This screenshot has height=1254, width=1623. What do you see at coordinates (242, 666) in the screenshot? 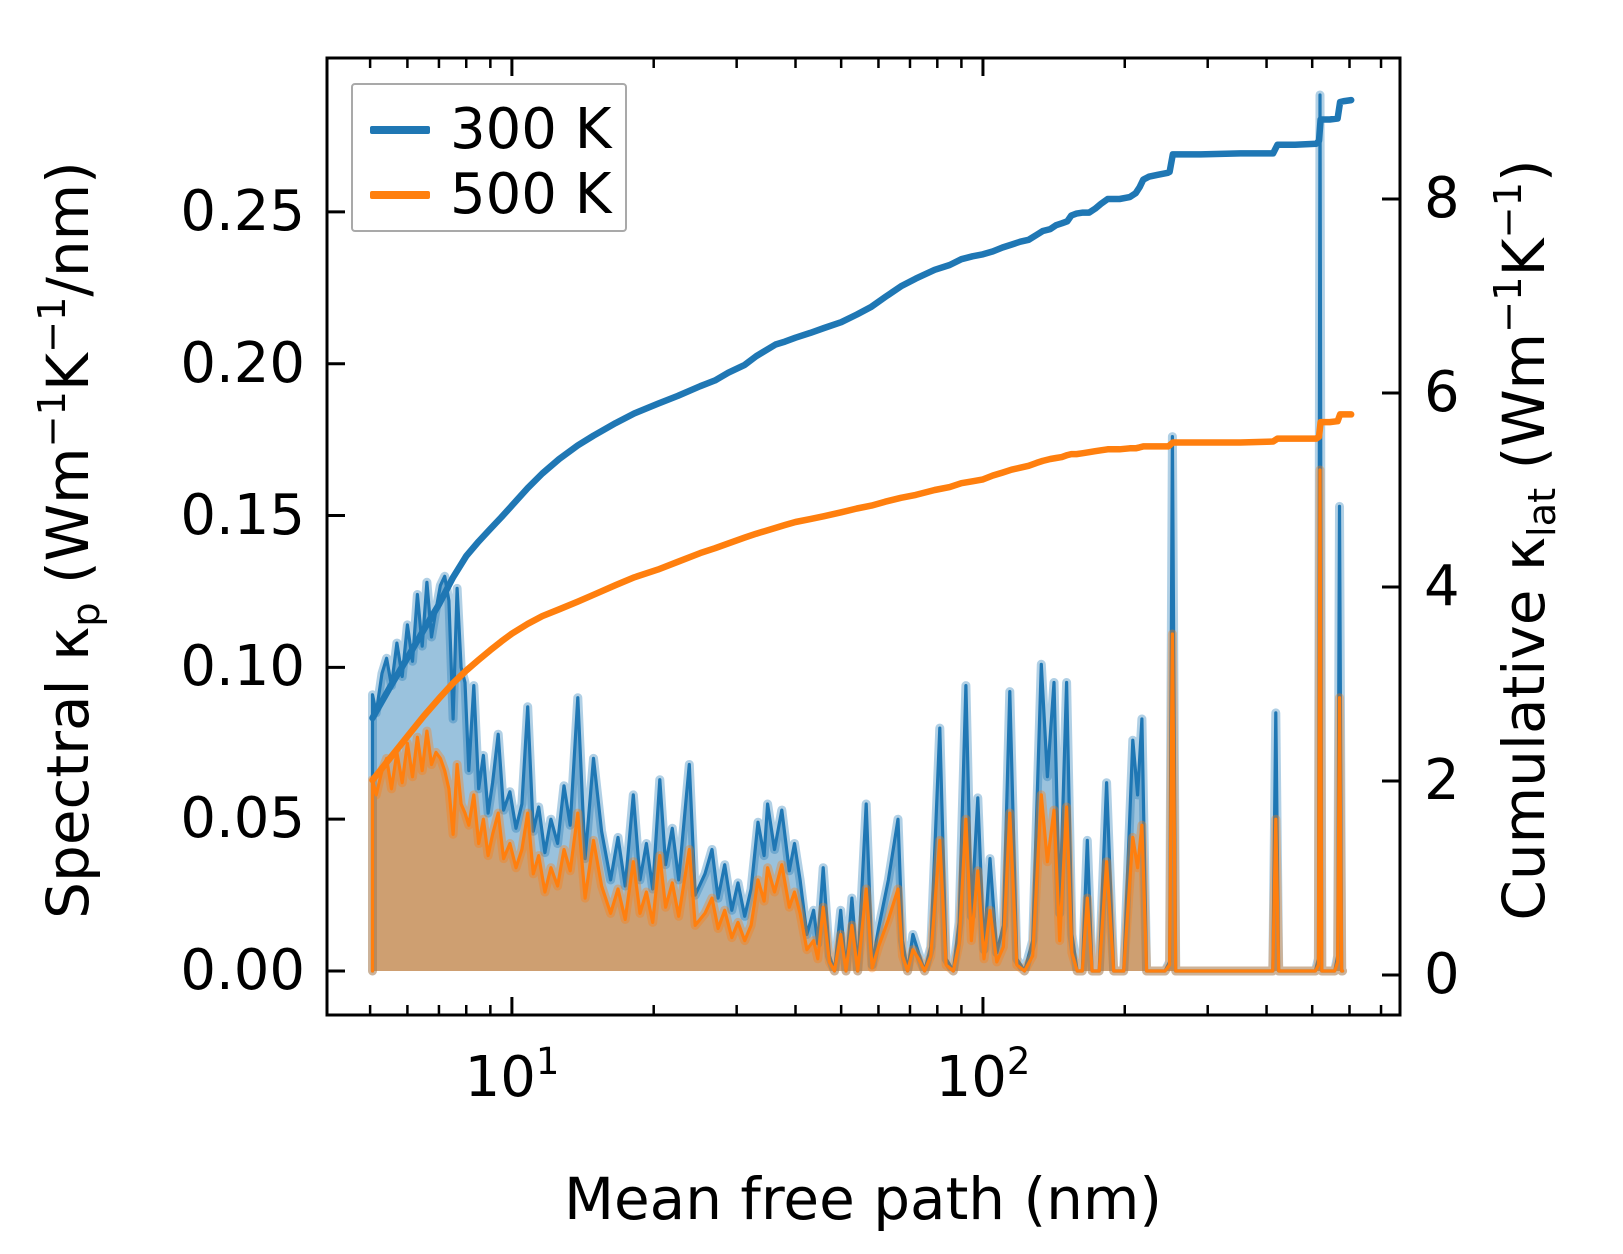
I see `y-left-tick-label: 0.10` at bounding box center [242, 666].